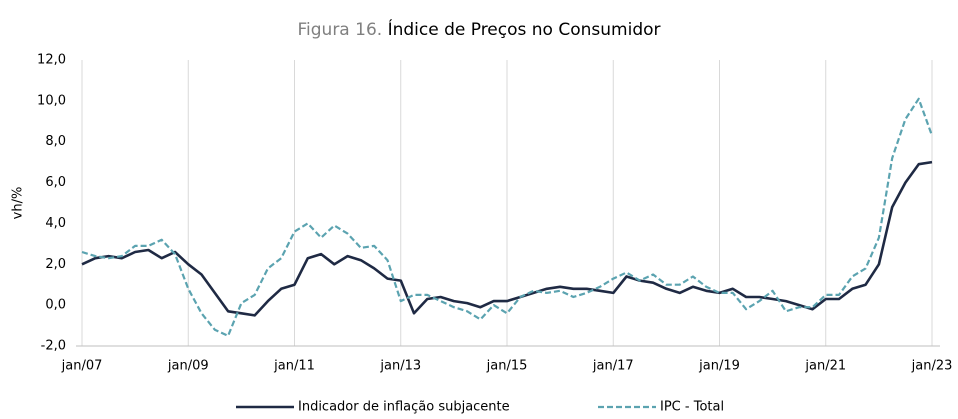 The height and width of the screenshot is (419, 958). What do you see at coordinates (613, 366) in the screenshot?
I see `x-tick-label: jan/17` at bounding box center [613, 366].